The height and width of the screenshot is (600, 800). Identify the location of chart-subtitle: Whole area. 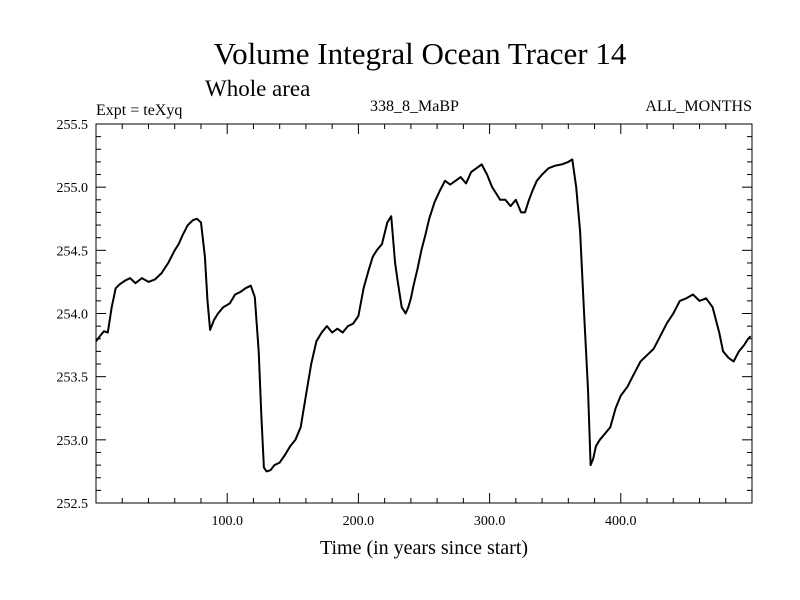
(257, 88).